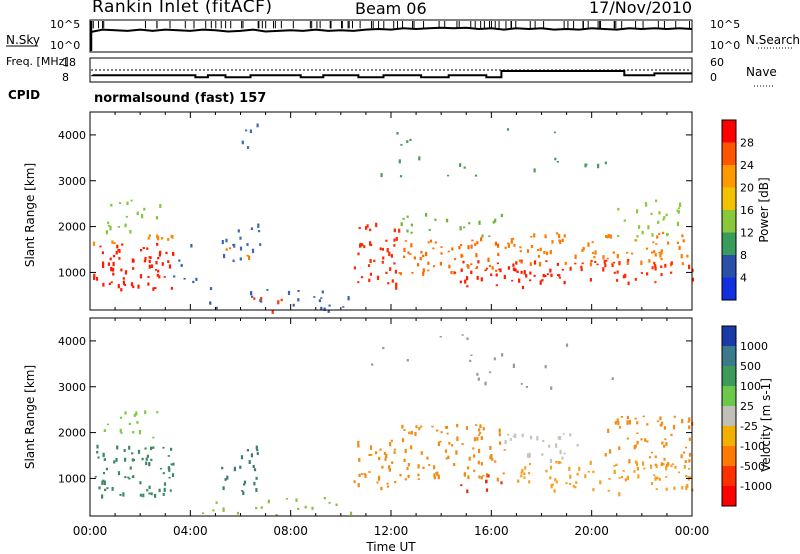 This screenshot has height=554, width=800. Describe the element at coordinates (747, 233) in the screenshot. I see `power-scale-tick: 12` at that location.